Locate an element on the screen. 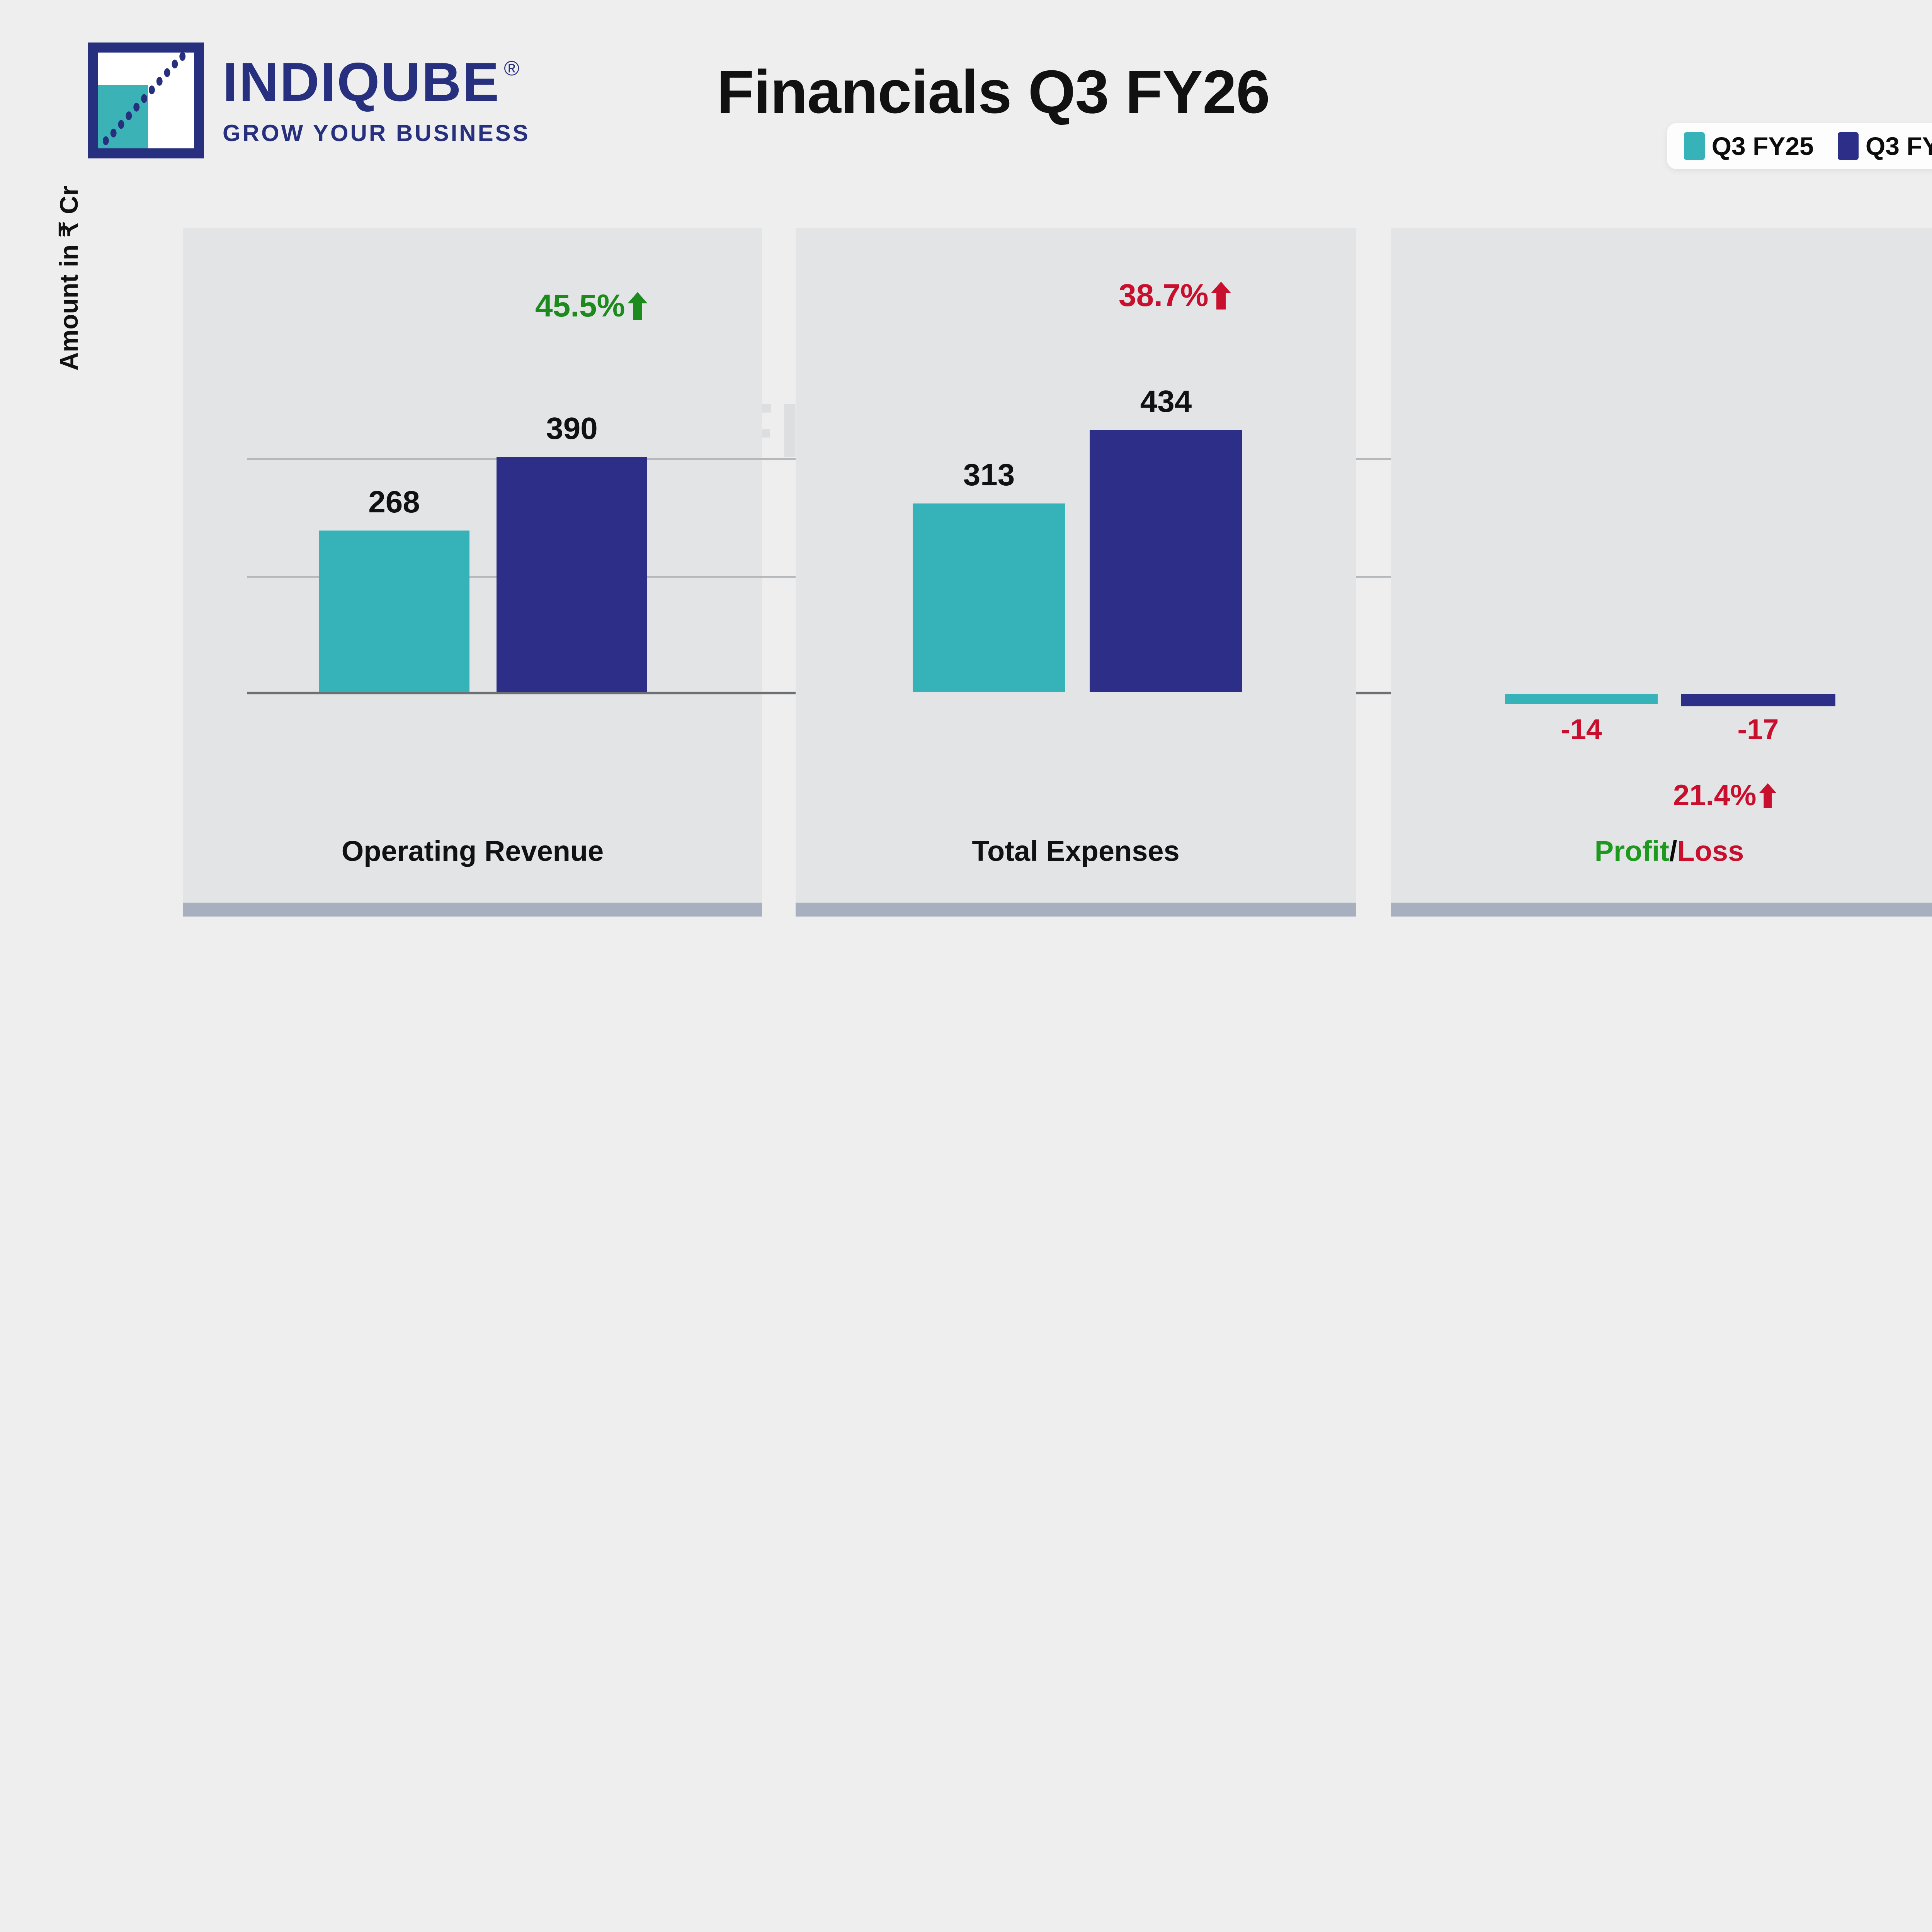 Image resolution: width=1932 pixels, height=1932 pixels. delta-profit-loss: 21.4% is located at coordinates (1725, 795).